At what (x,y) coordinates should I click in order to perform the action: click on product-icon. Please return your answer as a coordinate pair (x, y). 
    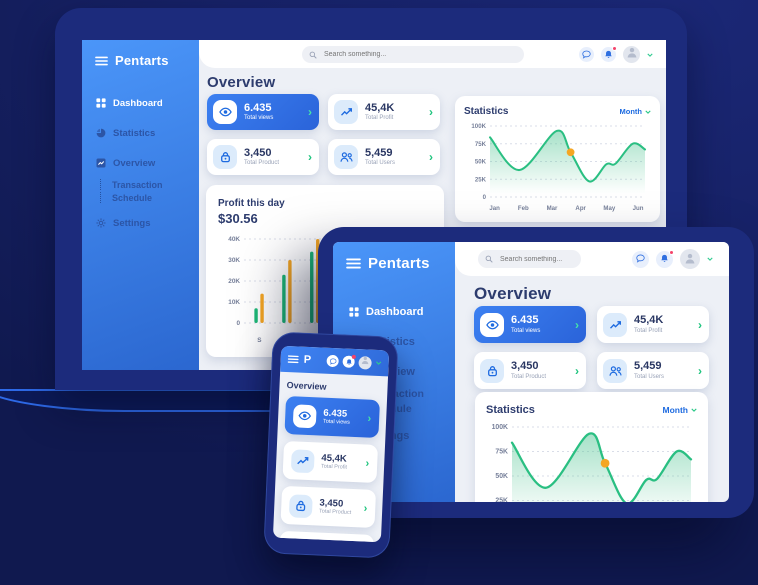
    Looking at the image, I should click on (300, 505).